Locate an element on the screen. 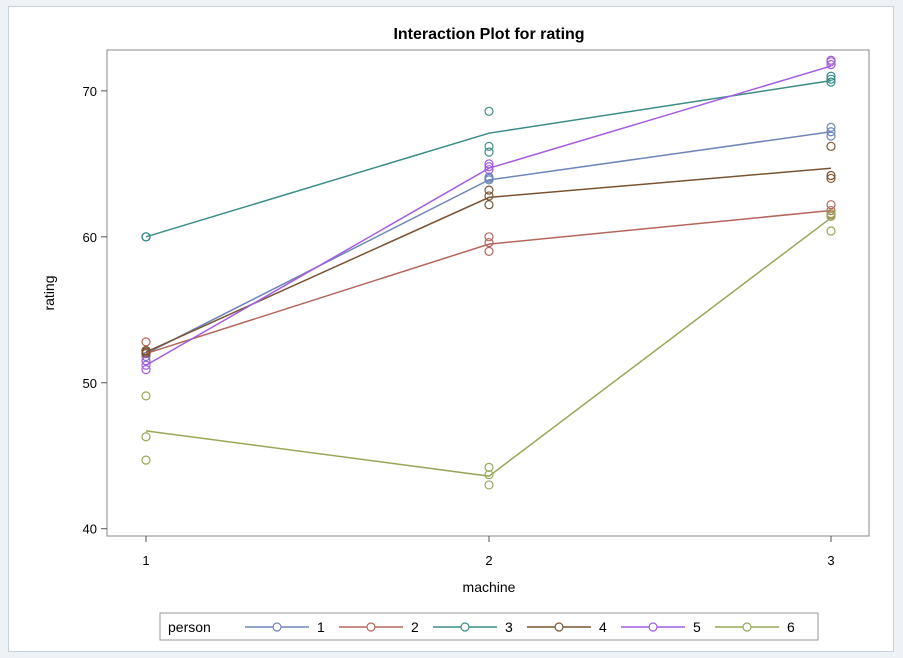  legend-label: 6 is located at coordinates (791, 627).